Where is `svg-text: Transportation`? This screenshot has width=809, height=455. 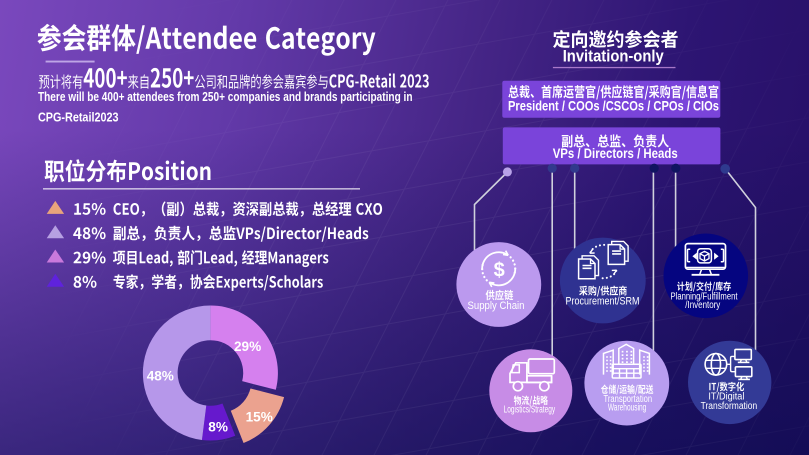 svg-text: Transportation is located at coordinates (628, 399).